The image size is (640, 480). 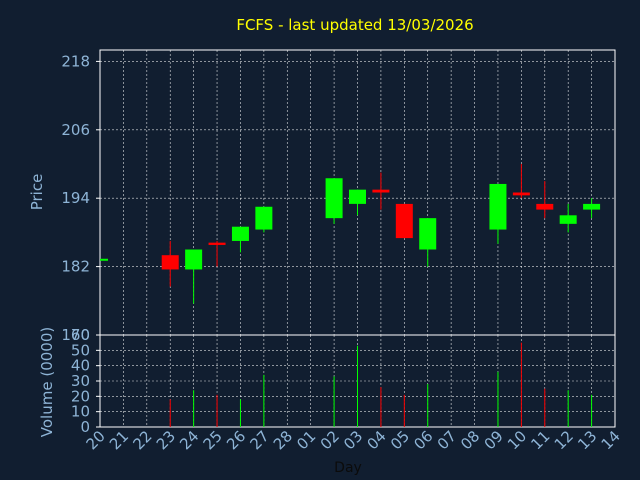 What do you see at coordinates (119, 440) in the screenshot?
I see `x-tick-label: 21` at bounding box center [119, 440].